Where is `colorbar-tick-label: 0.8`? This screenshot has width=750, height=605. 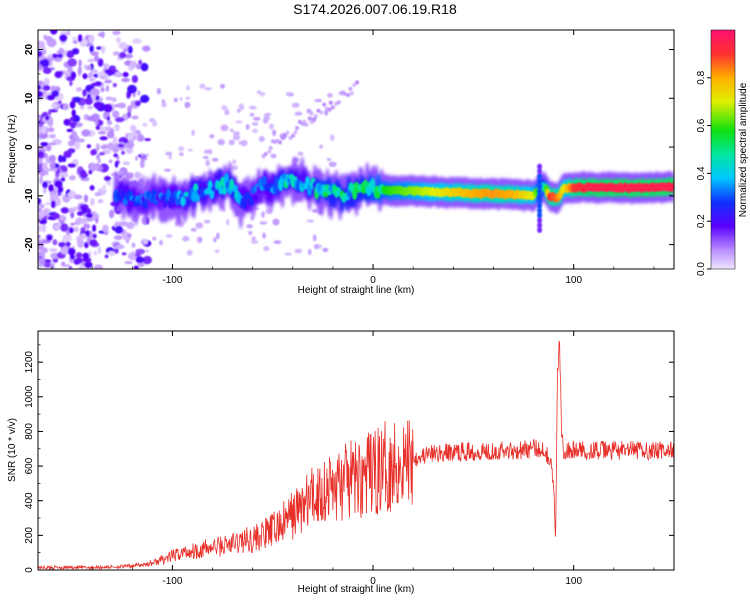 colorbar-tick-label: 0.8 is located at coordinates (701, 77).